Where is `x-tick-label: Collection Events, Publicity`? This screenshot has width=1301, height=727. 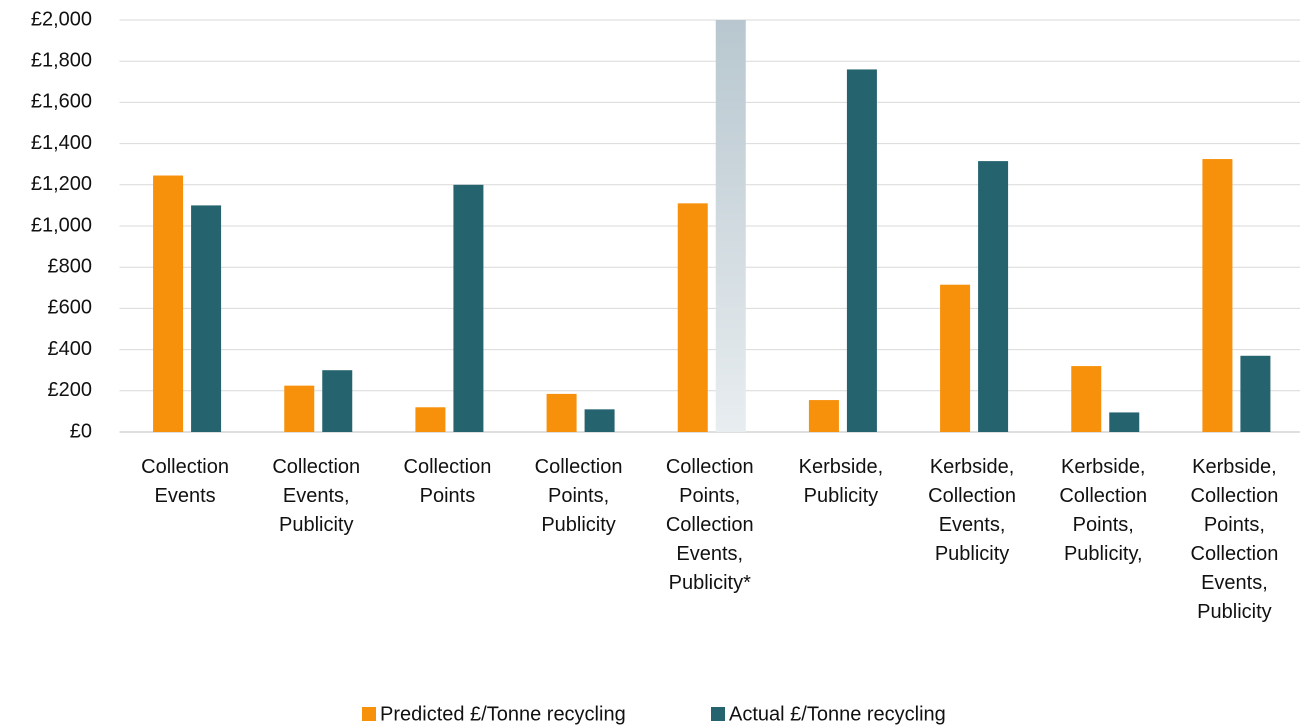 x-tick-label: Collection Events, Publicity is located at coordinates (316, 496).